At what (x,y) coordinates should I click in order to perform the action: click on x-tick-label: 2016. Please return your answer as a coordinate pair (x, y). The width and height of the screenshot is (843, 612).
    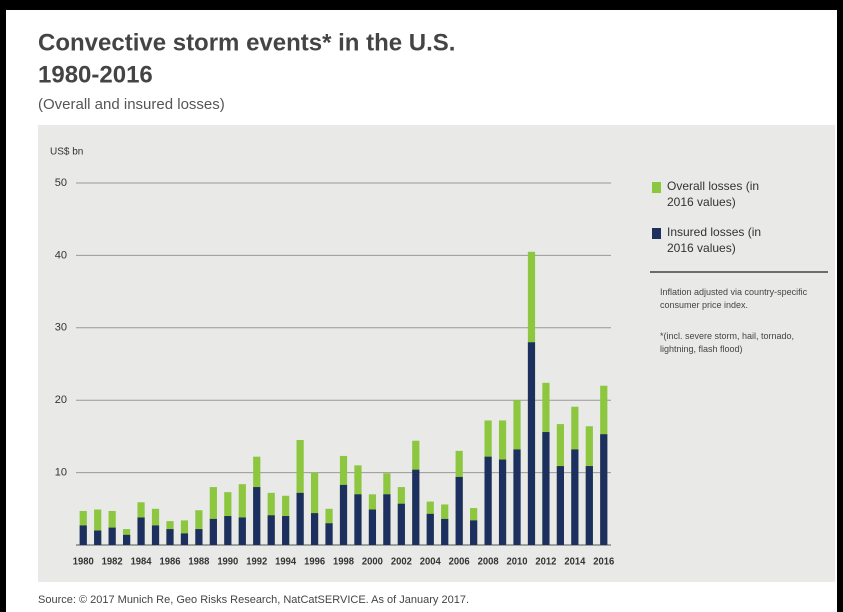
    Looking at the image, I should click on (603, 562).